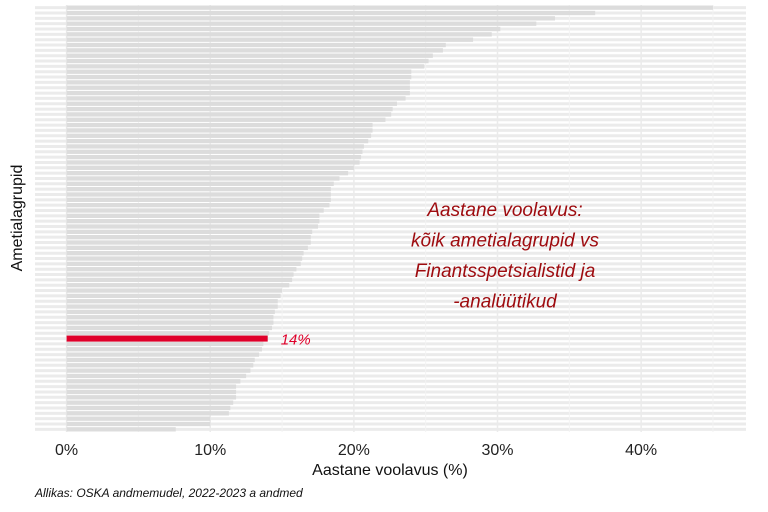  I want to click on x-tick-label: 40%, so click(641, 450).